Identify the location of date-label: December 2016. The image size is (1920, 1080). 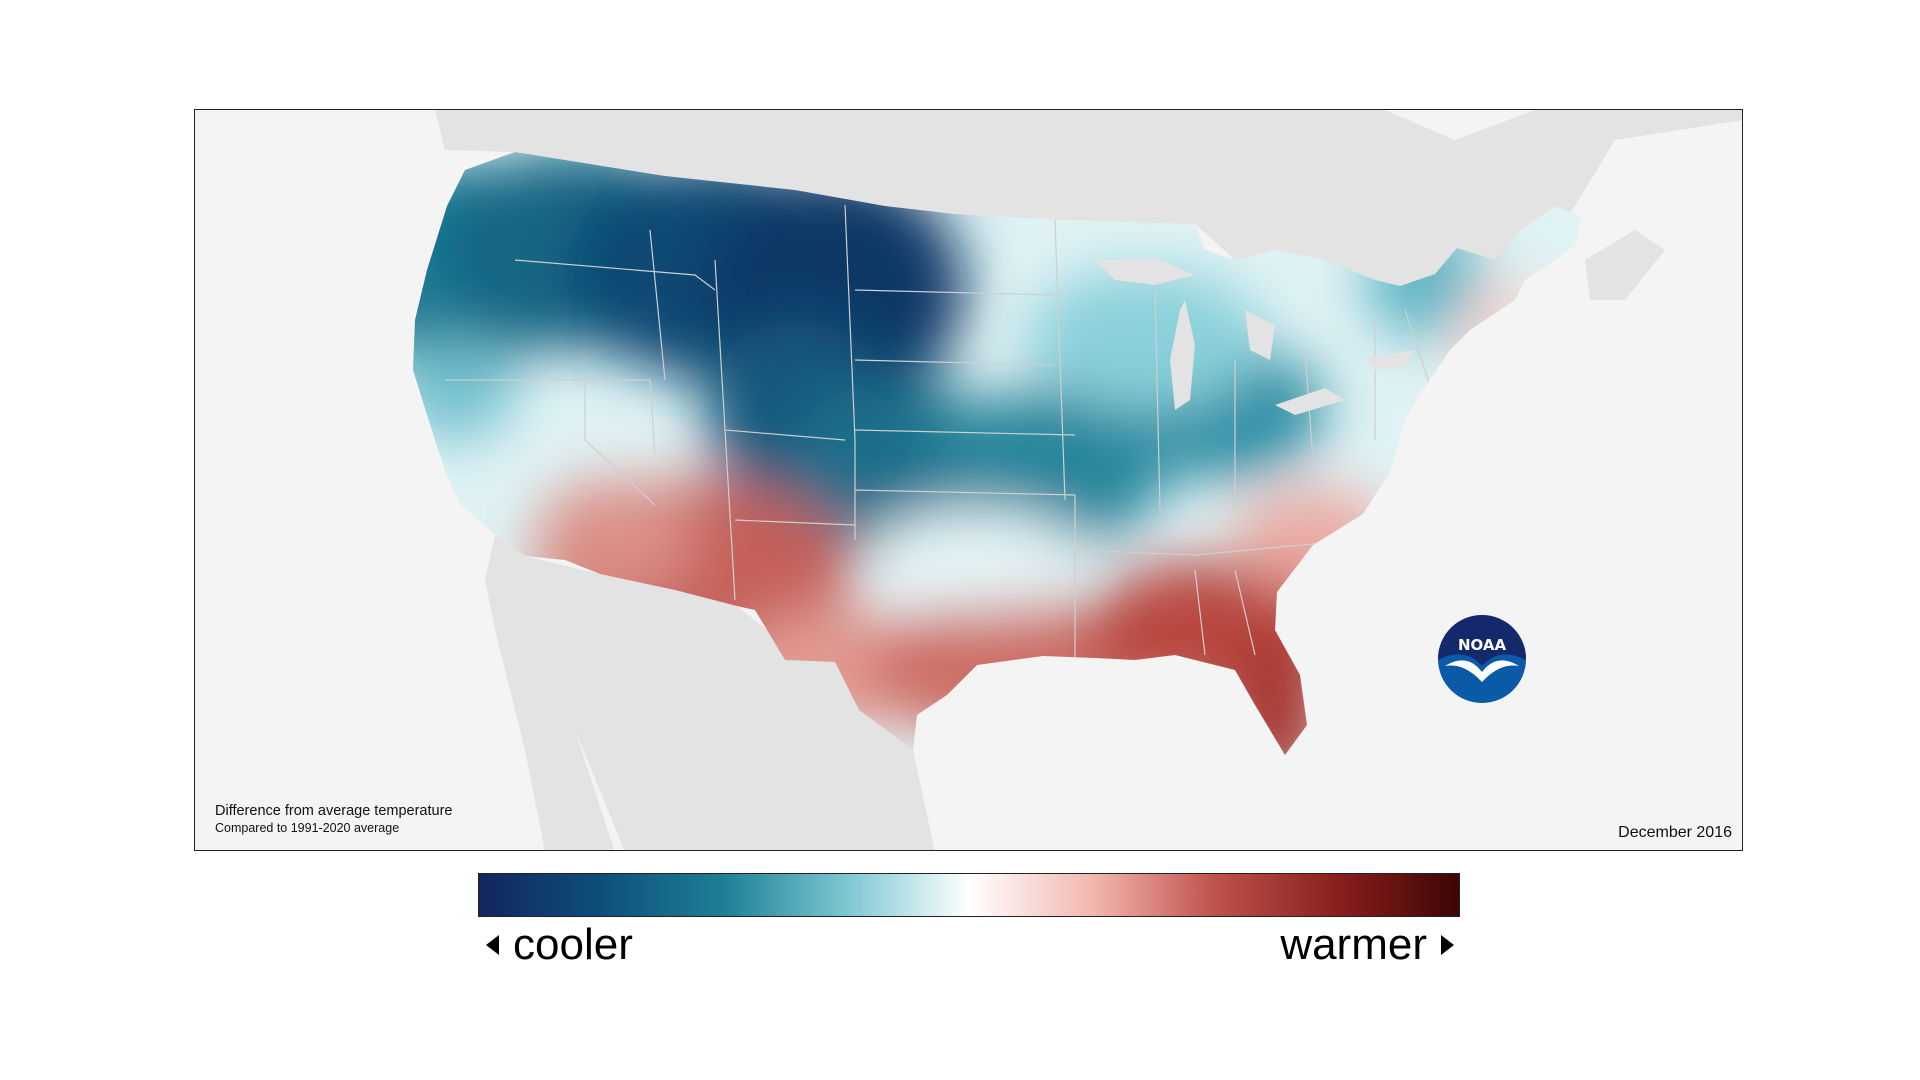
(1675, 832).